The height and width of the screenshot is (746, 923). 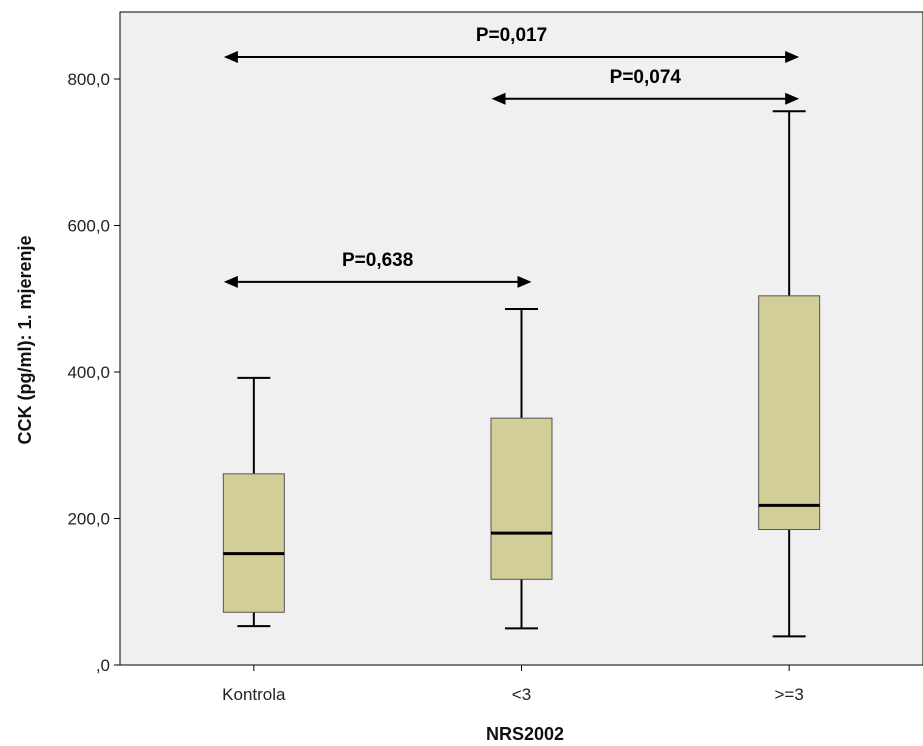 I want to click on y-axis-title: CCK (pg/ml): 1. mjerenje, so click(x=25, y=339).